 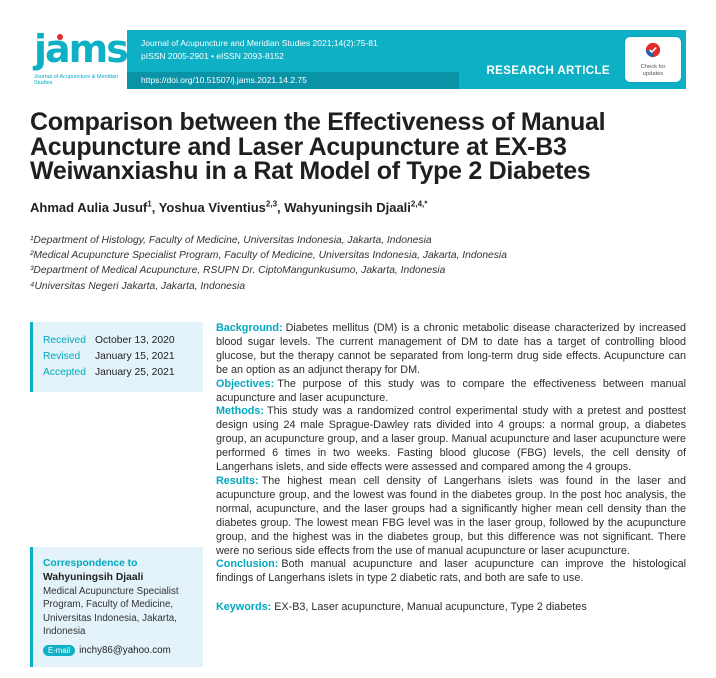 I want to click on journal-issn: pISSN 2005-2901 • eISSN 2093-8152, so click(x=212, y=56).